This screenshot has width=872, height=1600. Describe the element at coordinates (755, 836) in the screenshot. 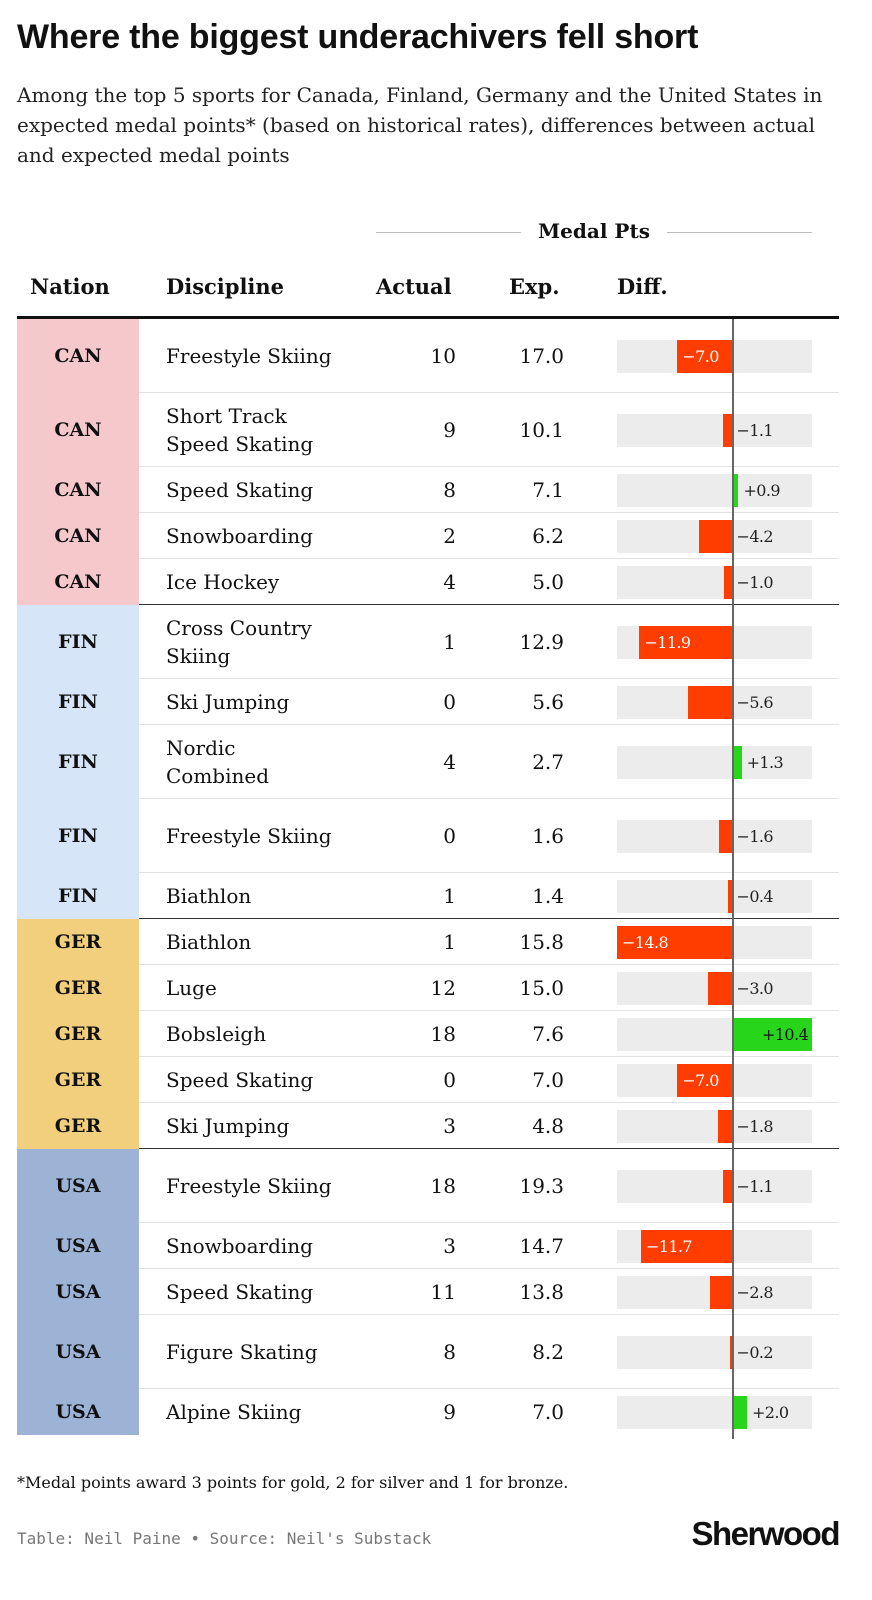

I see `diff-label: −1.6` at that location.